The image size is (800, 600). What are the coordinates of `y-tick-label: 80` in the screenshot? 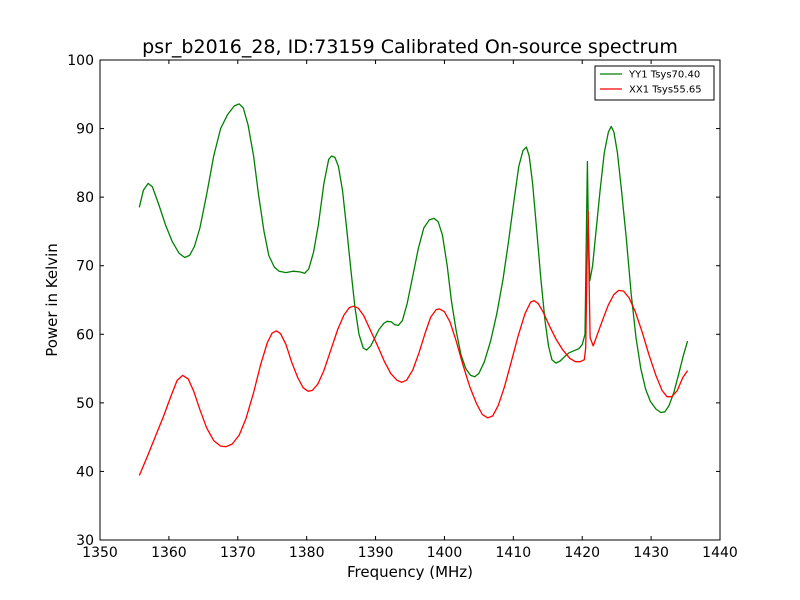 It's located at (85, 198).